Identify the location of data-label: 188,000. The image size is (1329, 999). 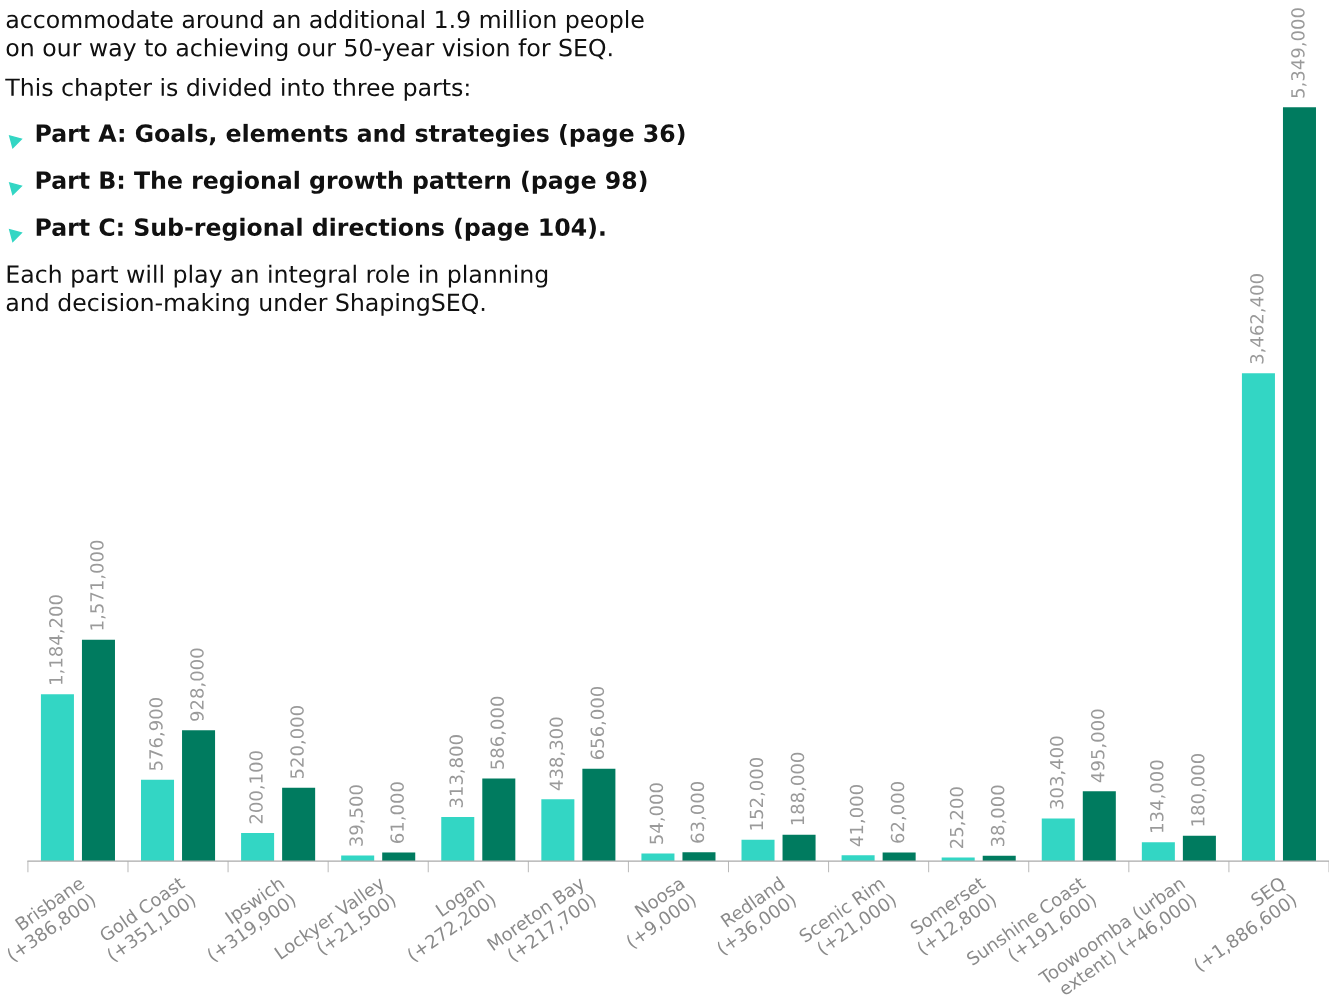
(798, 788).